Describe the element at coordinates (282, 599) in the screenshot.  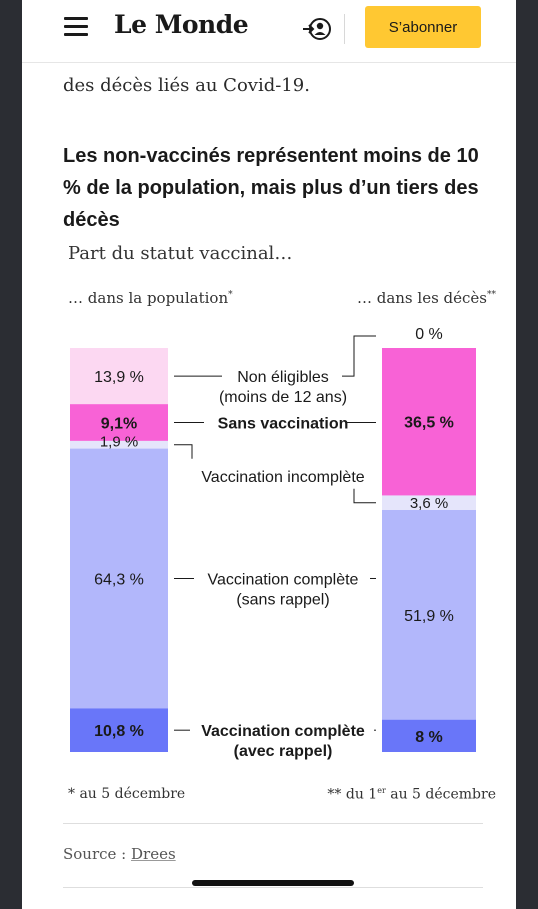
I see `category-label-complete-sans-rappel-line-2: (sans rappel)` at that location.